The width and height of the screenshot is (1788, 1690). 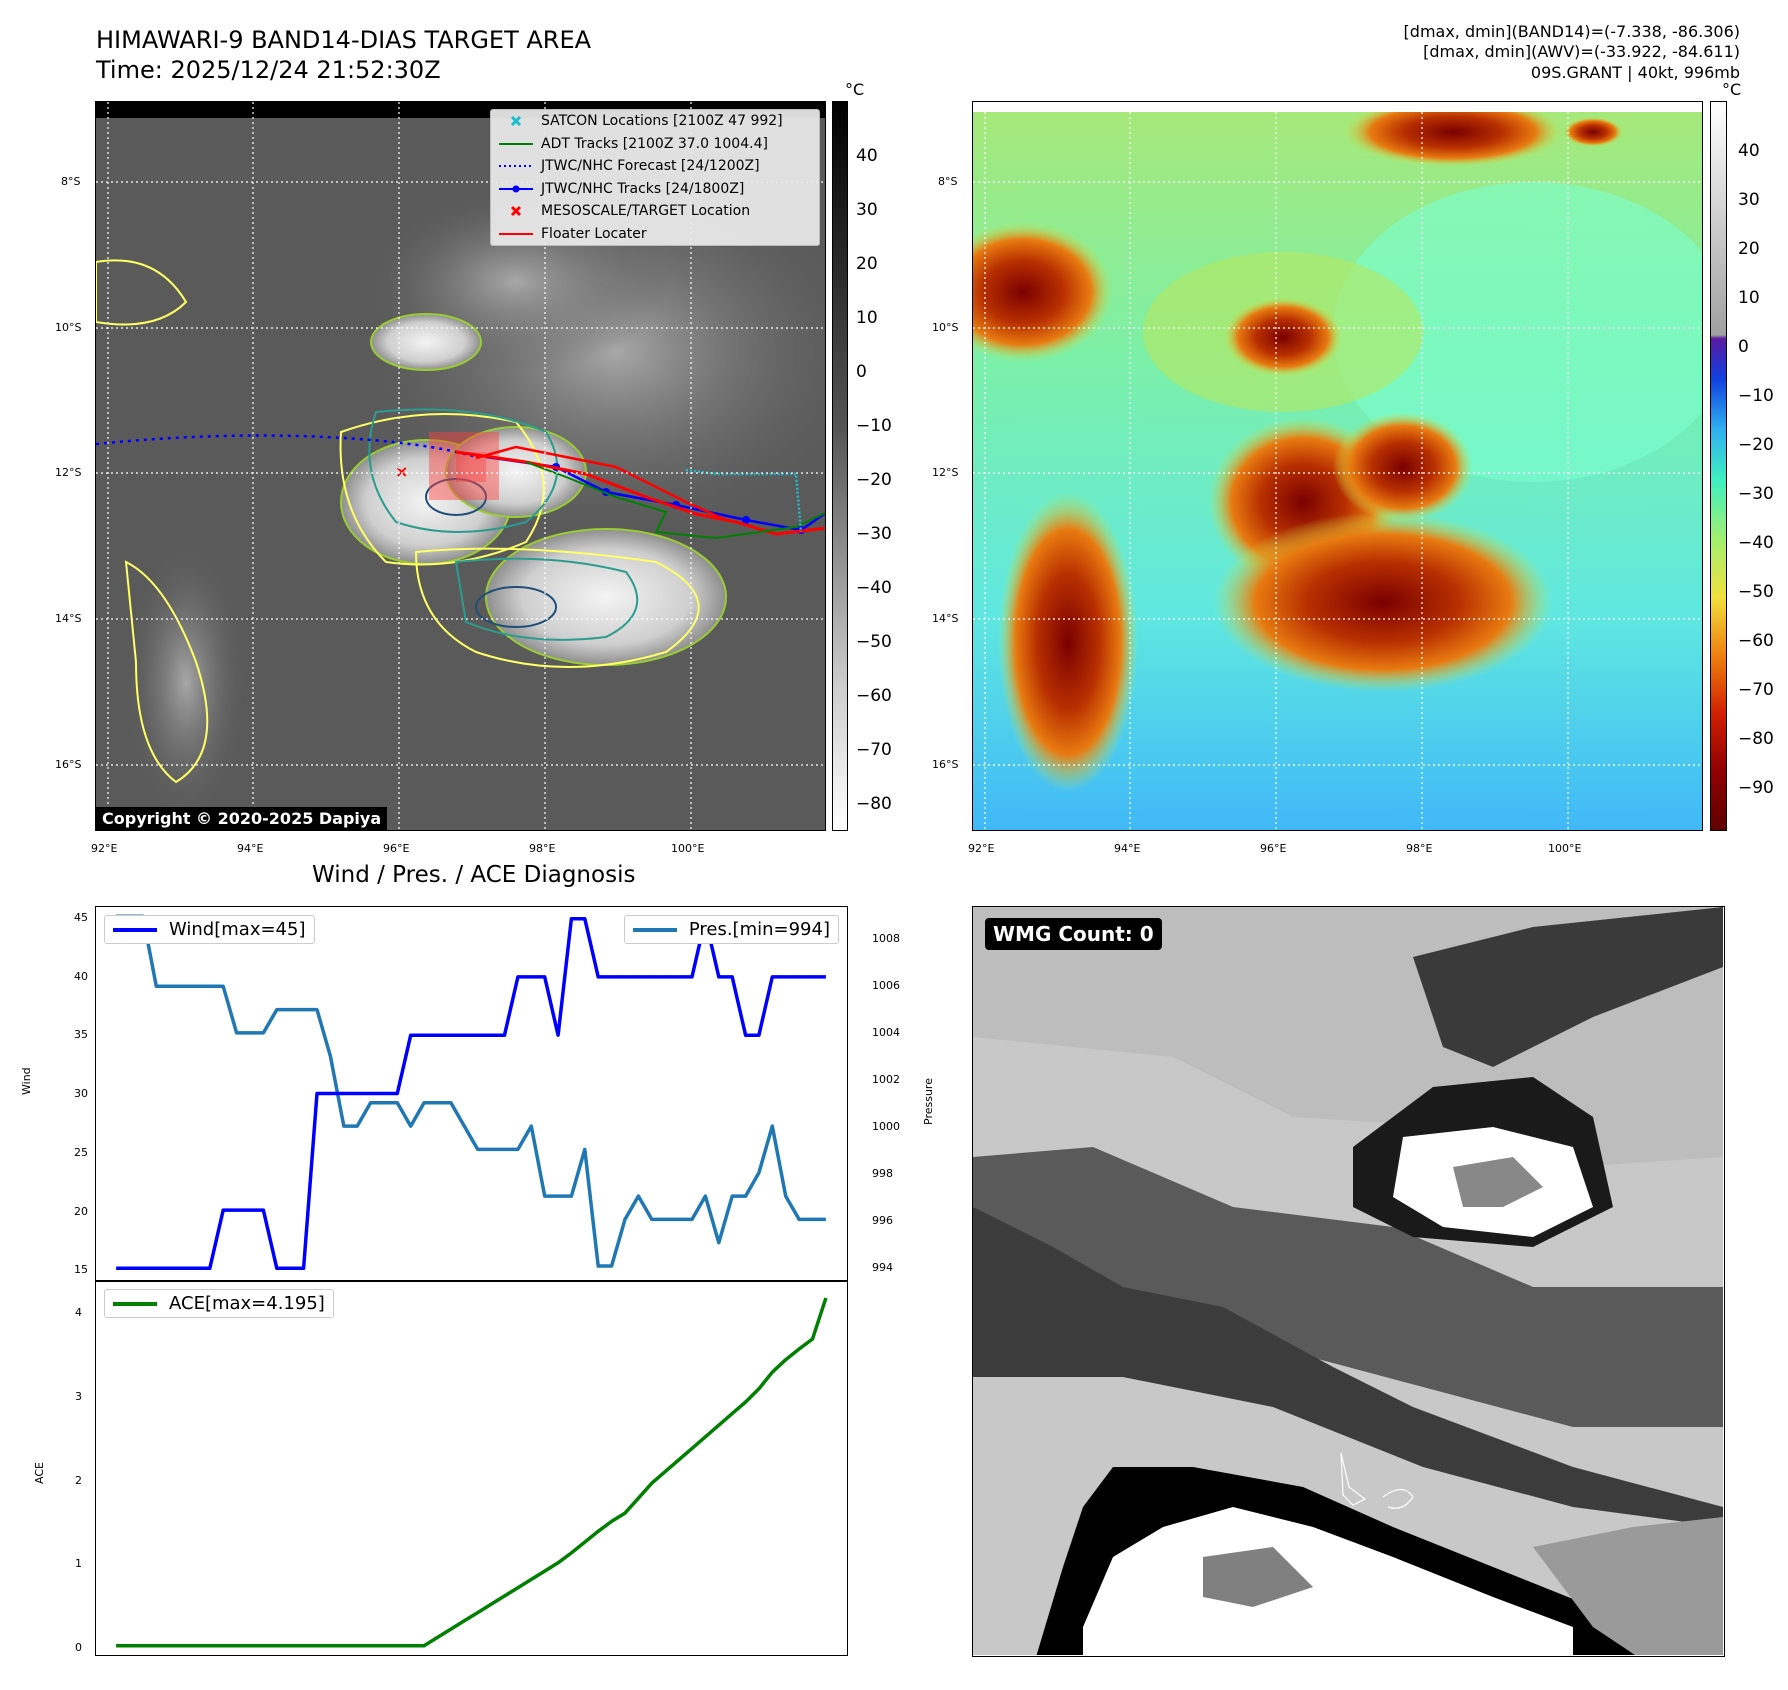 What do you see at coordinates (81, 1152) in the screenshot?
I see `axis-tick-label: 25` at bounding box center [81, 1152].